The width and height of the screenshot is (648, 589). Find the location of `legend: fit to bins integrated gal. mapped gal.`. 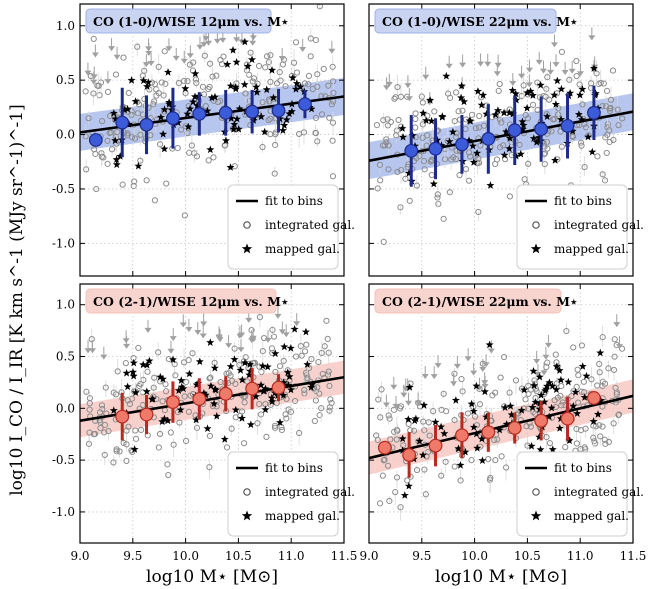

legend: fit to bins integrated gal. mapped gal. is located at coordinates (580, 494).